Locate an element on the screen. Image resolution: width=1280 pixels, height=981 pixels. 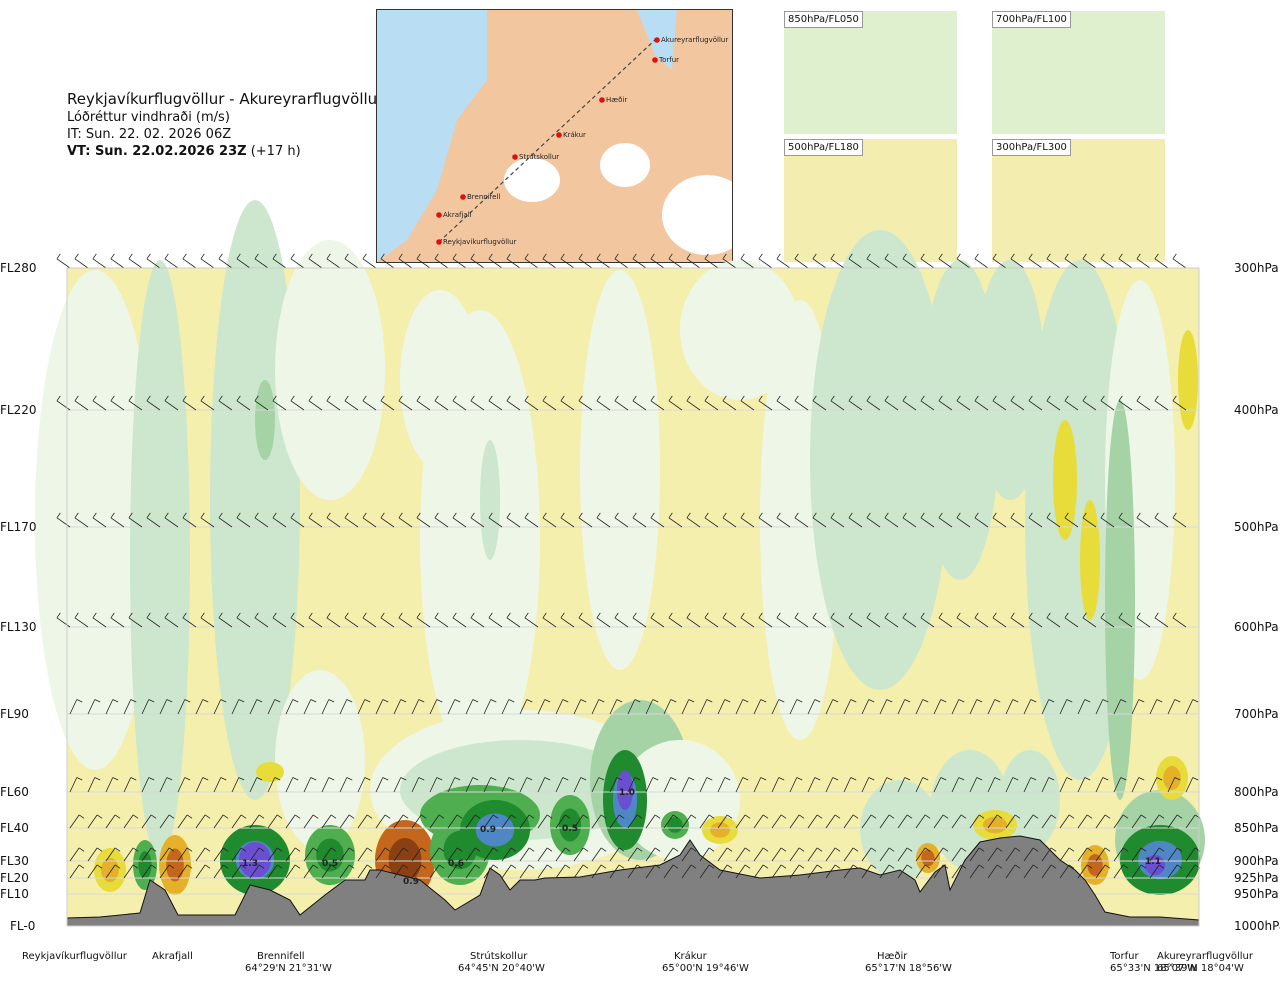
field-cell is located at coordinates (110, 870).